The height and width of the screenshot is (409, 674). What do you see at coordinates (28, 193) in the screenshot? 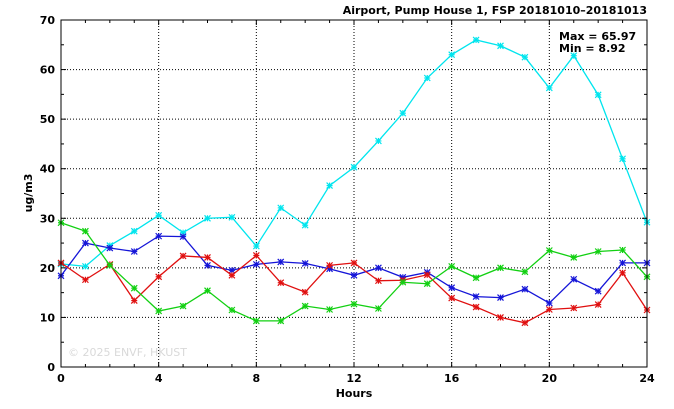
I see `y-axis-title: ug/m3` at bounding box center [28, 193].